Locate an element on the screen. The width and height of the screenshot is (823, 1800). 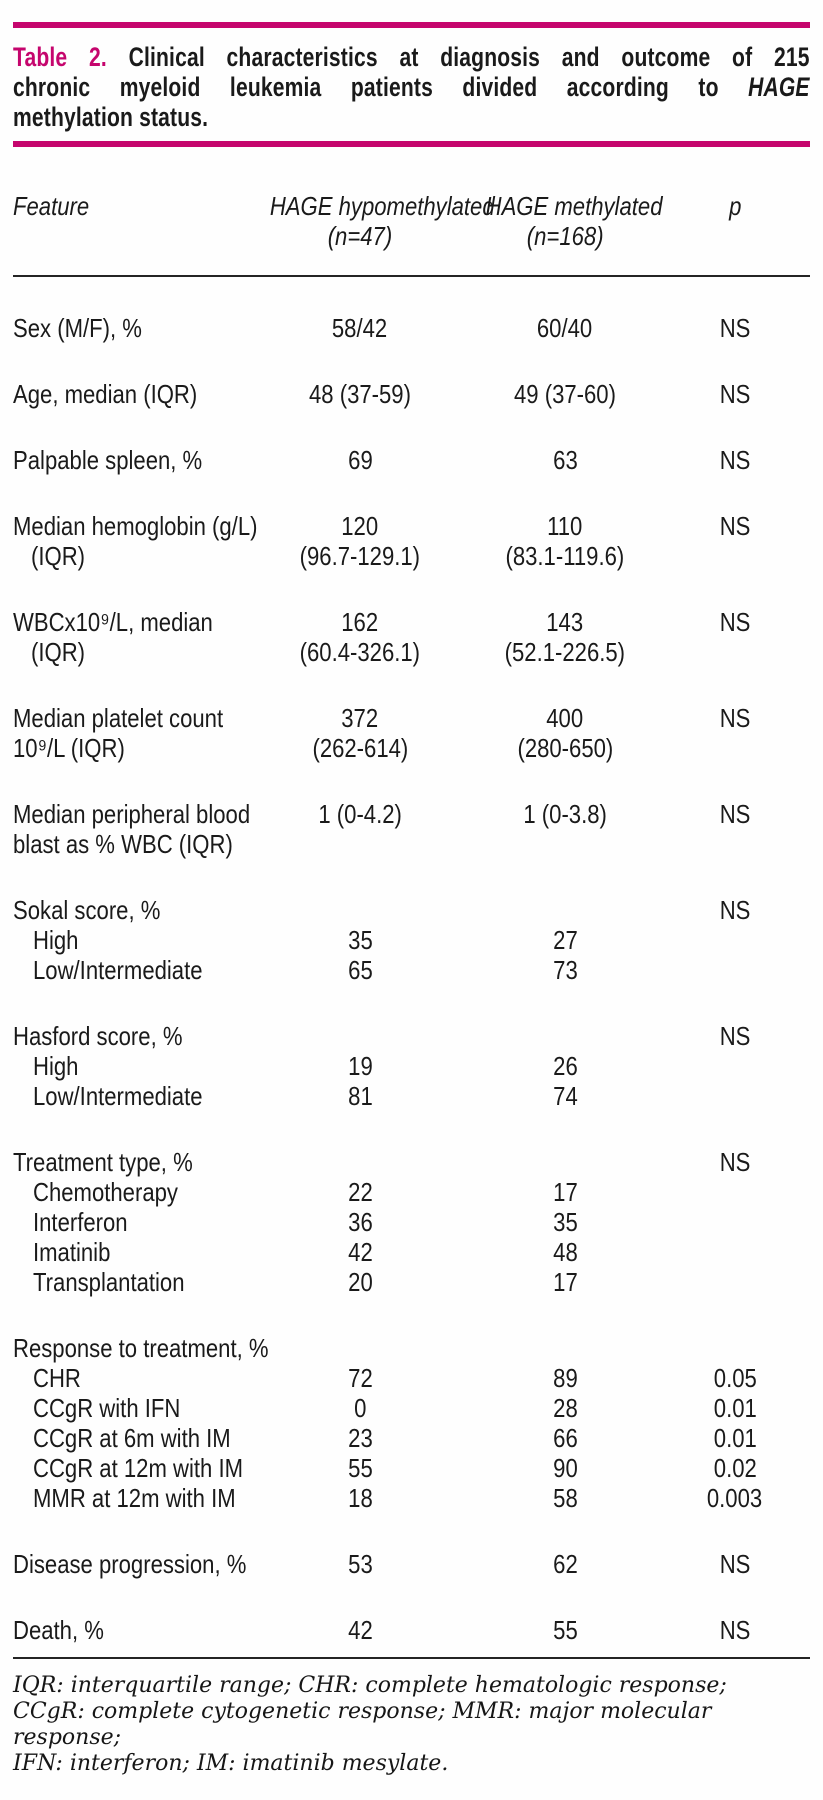
p-value-cell: 0.05 is located at coordinates (735, 1378).